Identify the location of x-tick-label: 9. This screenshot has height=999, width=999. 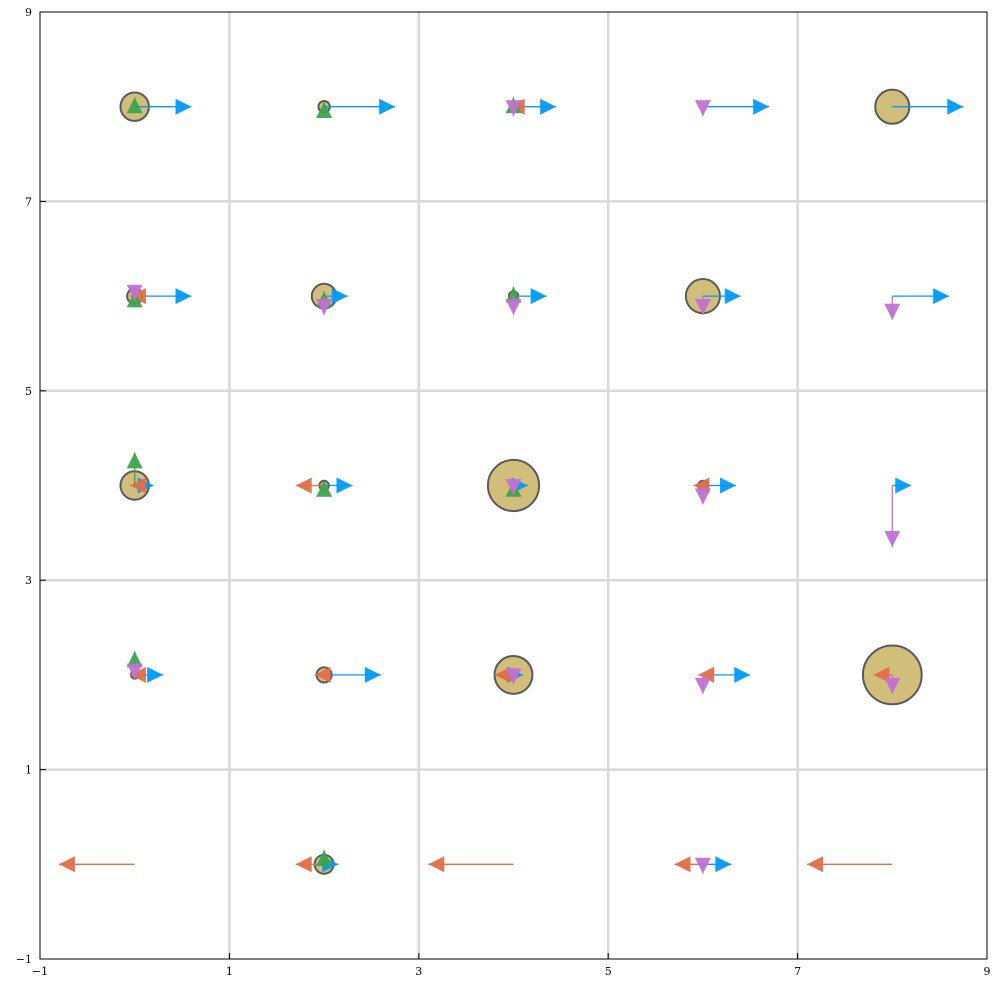
(987, 971).